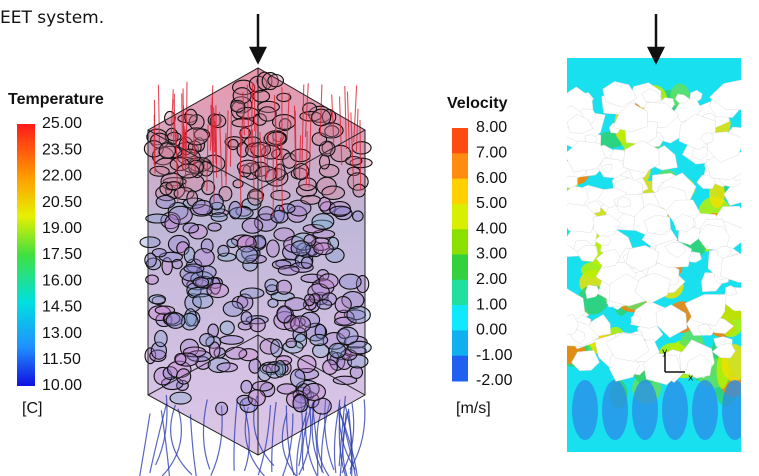  Describe the element at coordinates (491, 153) in the screenshot. I see `velocity-label: 7.00` at that location.